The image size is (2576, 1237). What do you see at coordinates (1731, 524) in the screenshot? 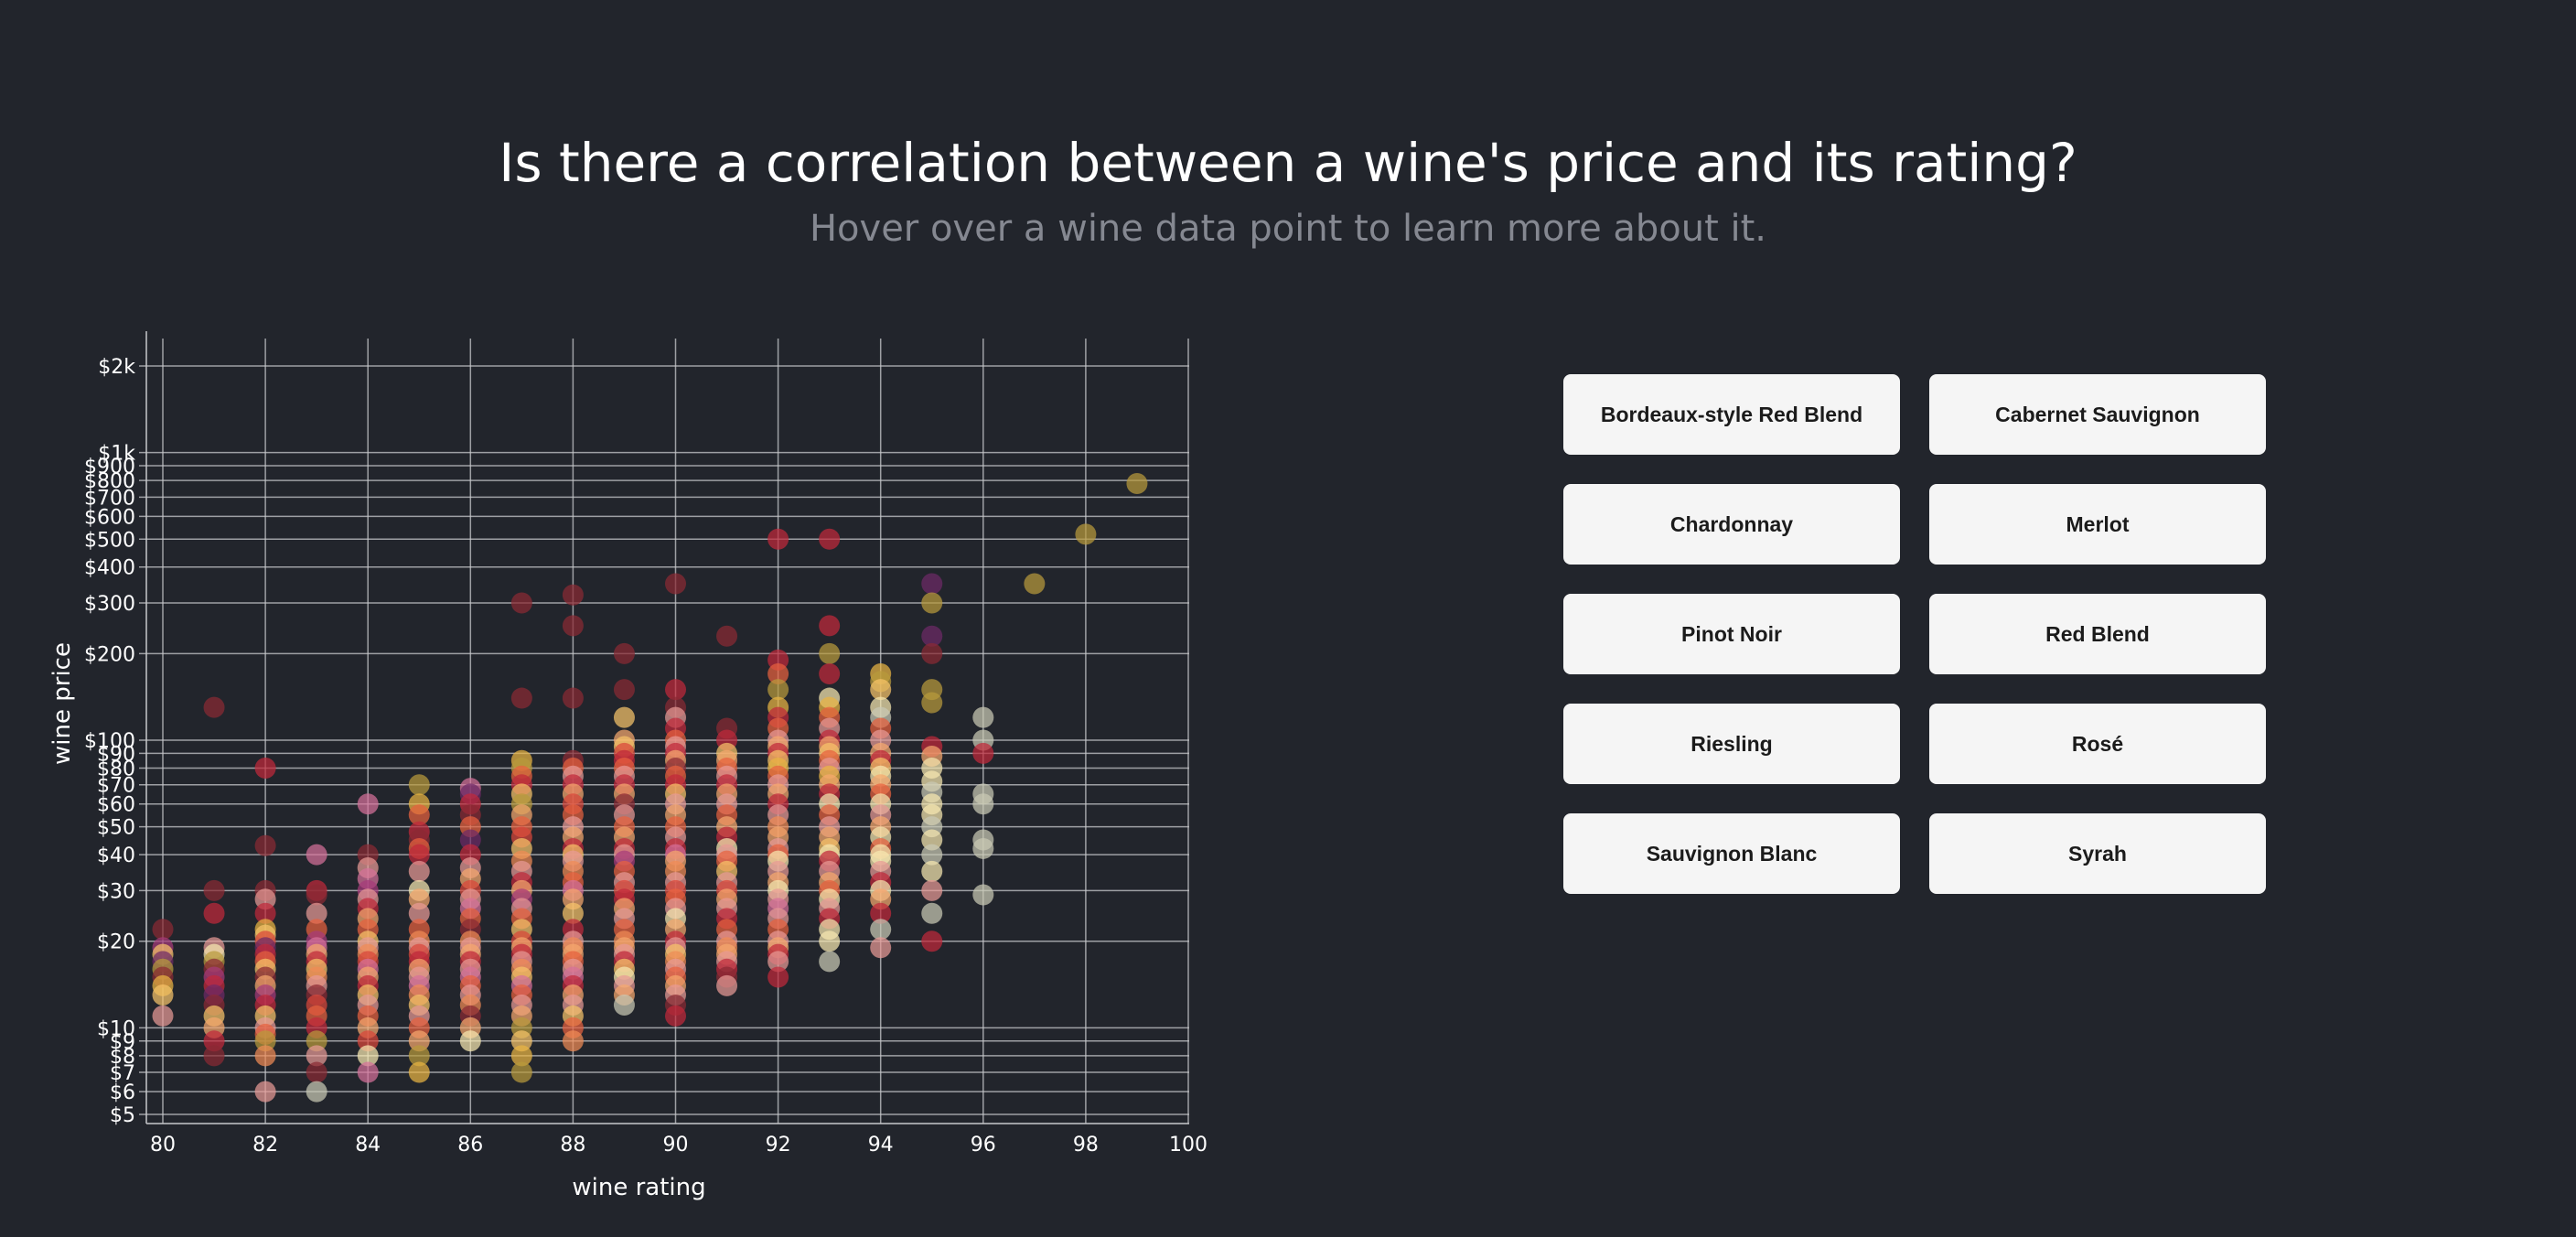
I see `varietal-button-chardonnay: Chardonnay` at bounding box center [1731, 524].